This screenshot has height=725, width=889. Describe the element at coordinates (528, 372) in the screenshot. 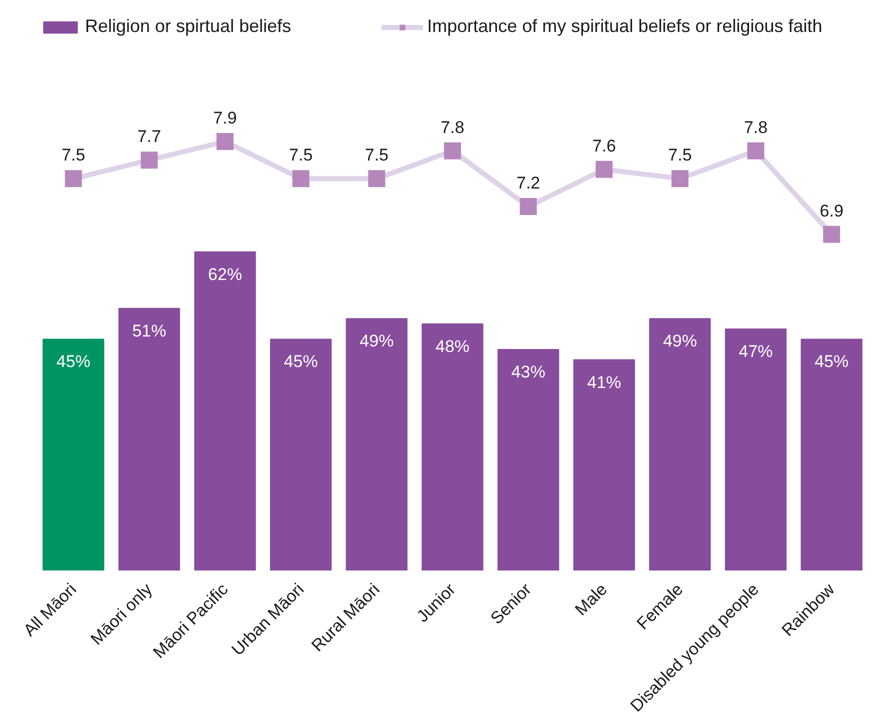

I see `data-label: 43%` at that location.